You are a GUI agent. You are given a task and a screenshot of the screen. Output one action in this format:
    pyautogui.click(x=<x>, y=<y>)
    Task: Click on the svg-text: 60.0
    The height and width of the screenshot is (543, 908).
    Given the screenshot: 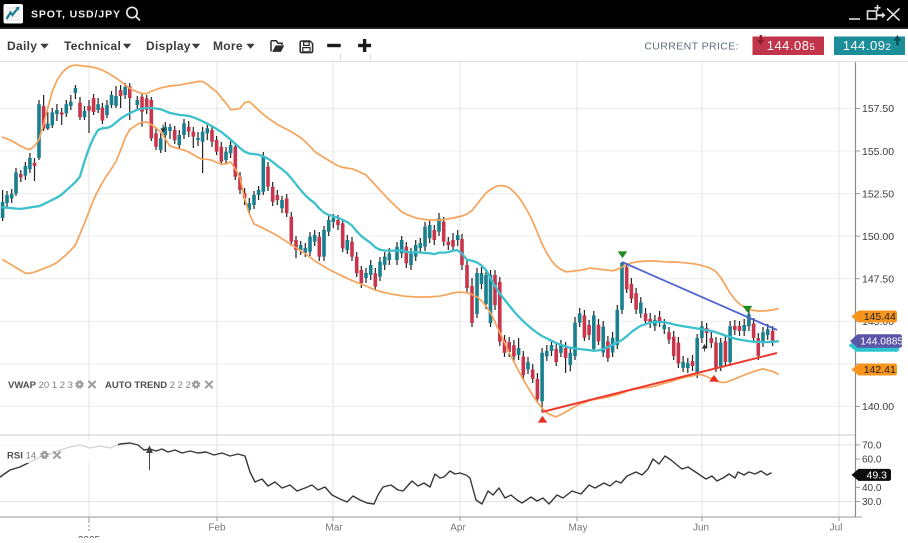 What is the action you would take?
    pyautogui.click(x=872, y=460)
    